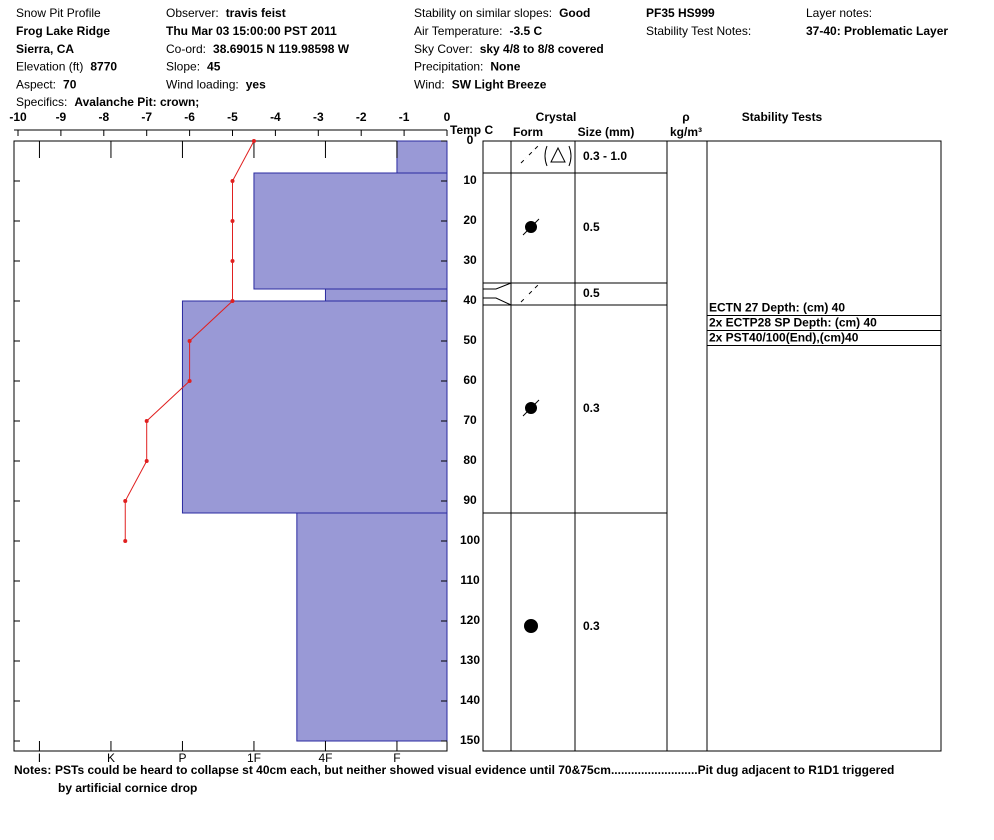 The width and height of the screenshot is (994, 840). What do you see at coordinates (793, 323) in the screenshot?
I see `stability-test: 2x ECTP28 SP Depth: (cm) 40` at bounding box center [793, 323].